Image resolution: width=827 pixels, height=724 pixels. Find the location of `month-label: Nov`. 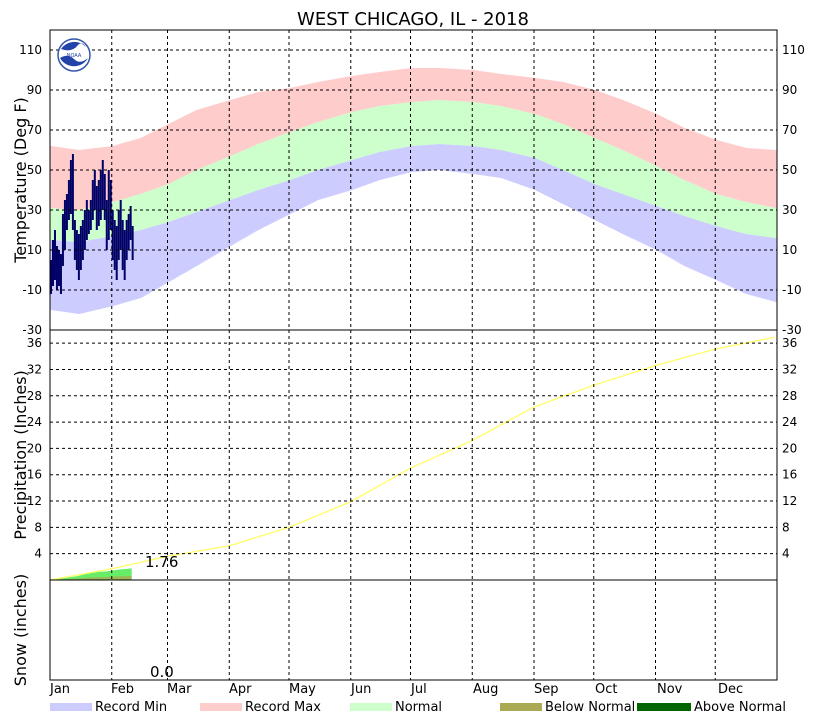

month-label: Nov is located at coordinates (670, 689).